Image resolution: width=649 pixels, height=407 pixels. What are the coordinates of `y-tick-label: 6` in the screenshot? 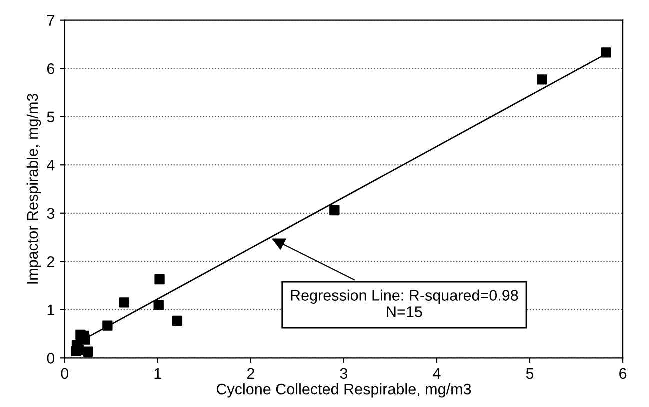 It's located at (51, 68).